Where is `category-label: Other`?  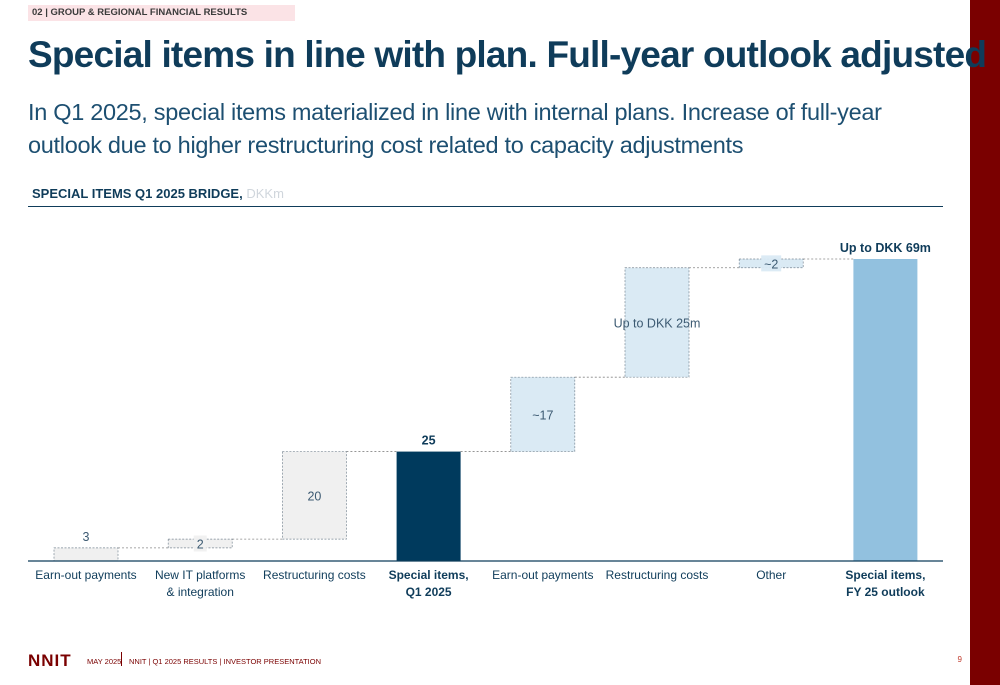 category-label: Other is located at coordinates (771, 575).